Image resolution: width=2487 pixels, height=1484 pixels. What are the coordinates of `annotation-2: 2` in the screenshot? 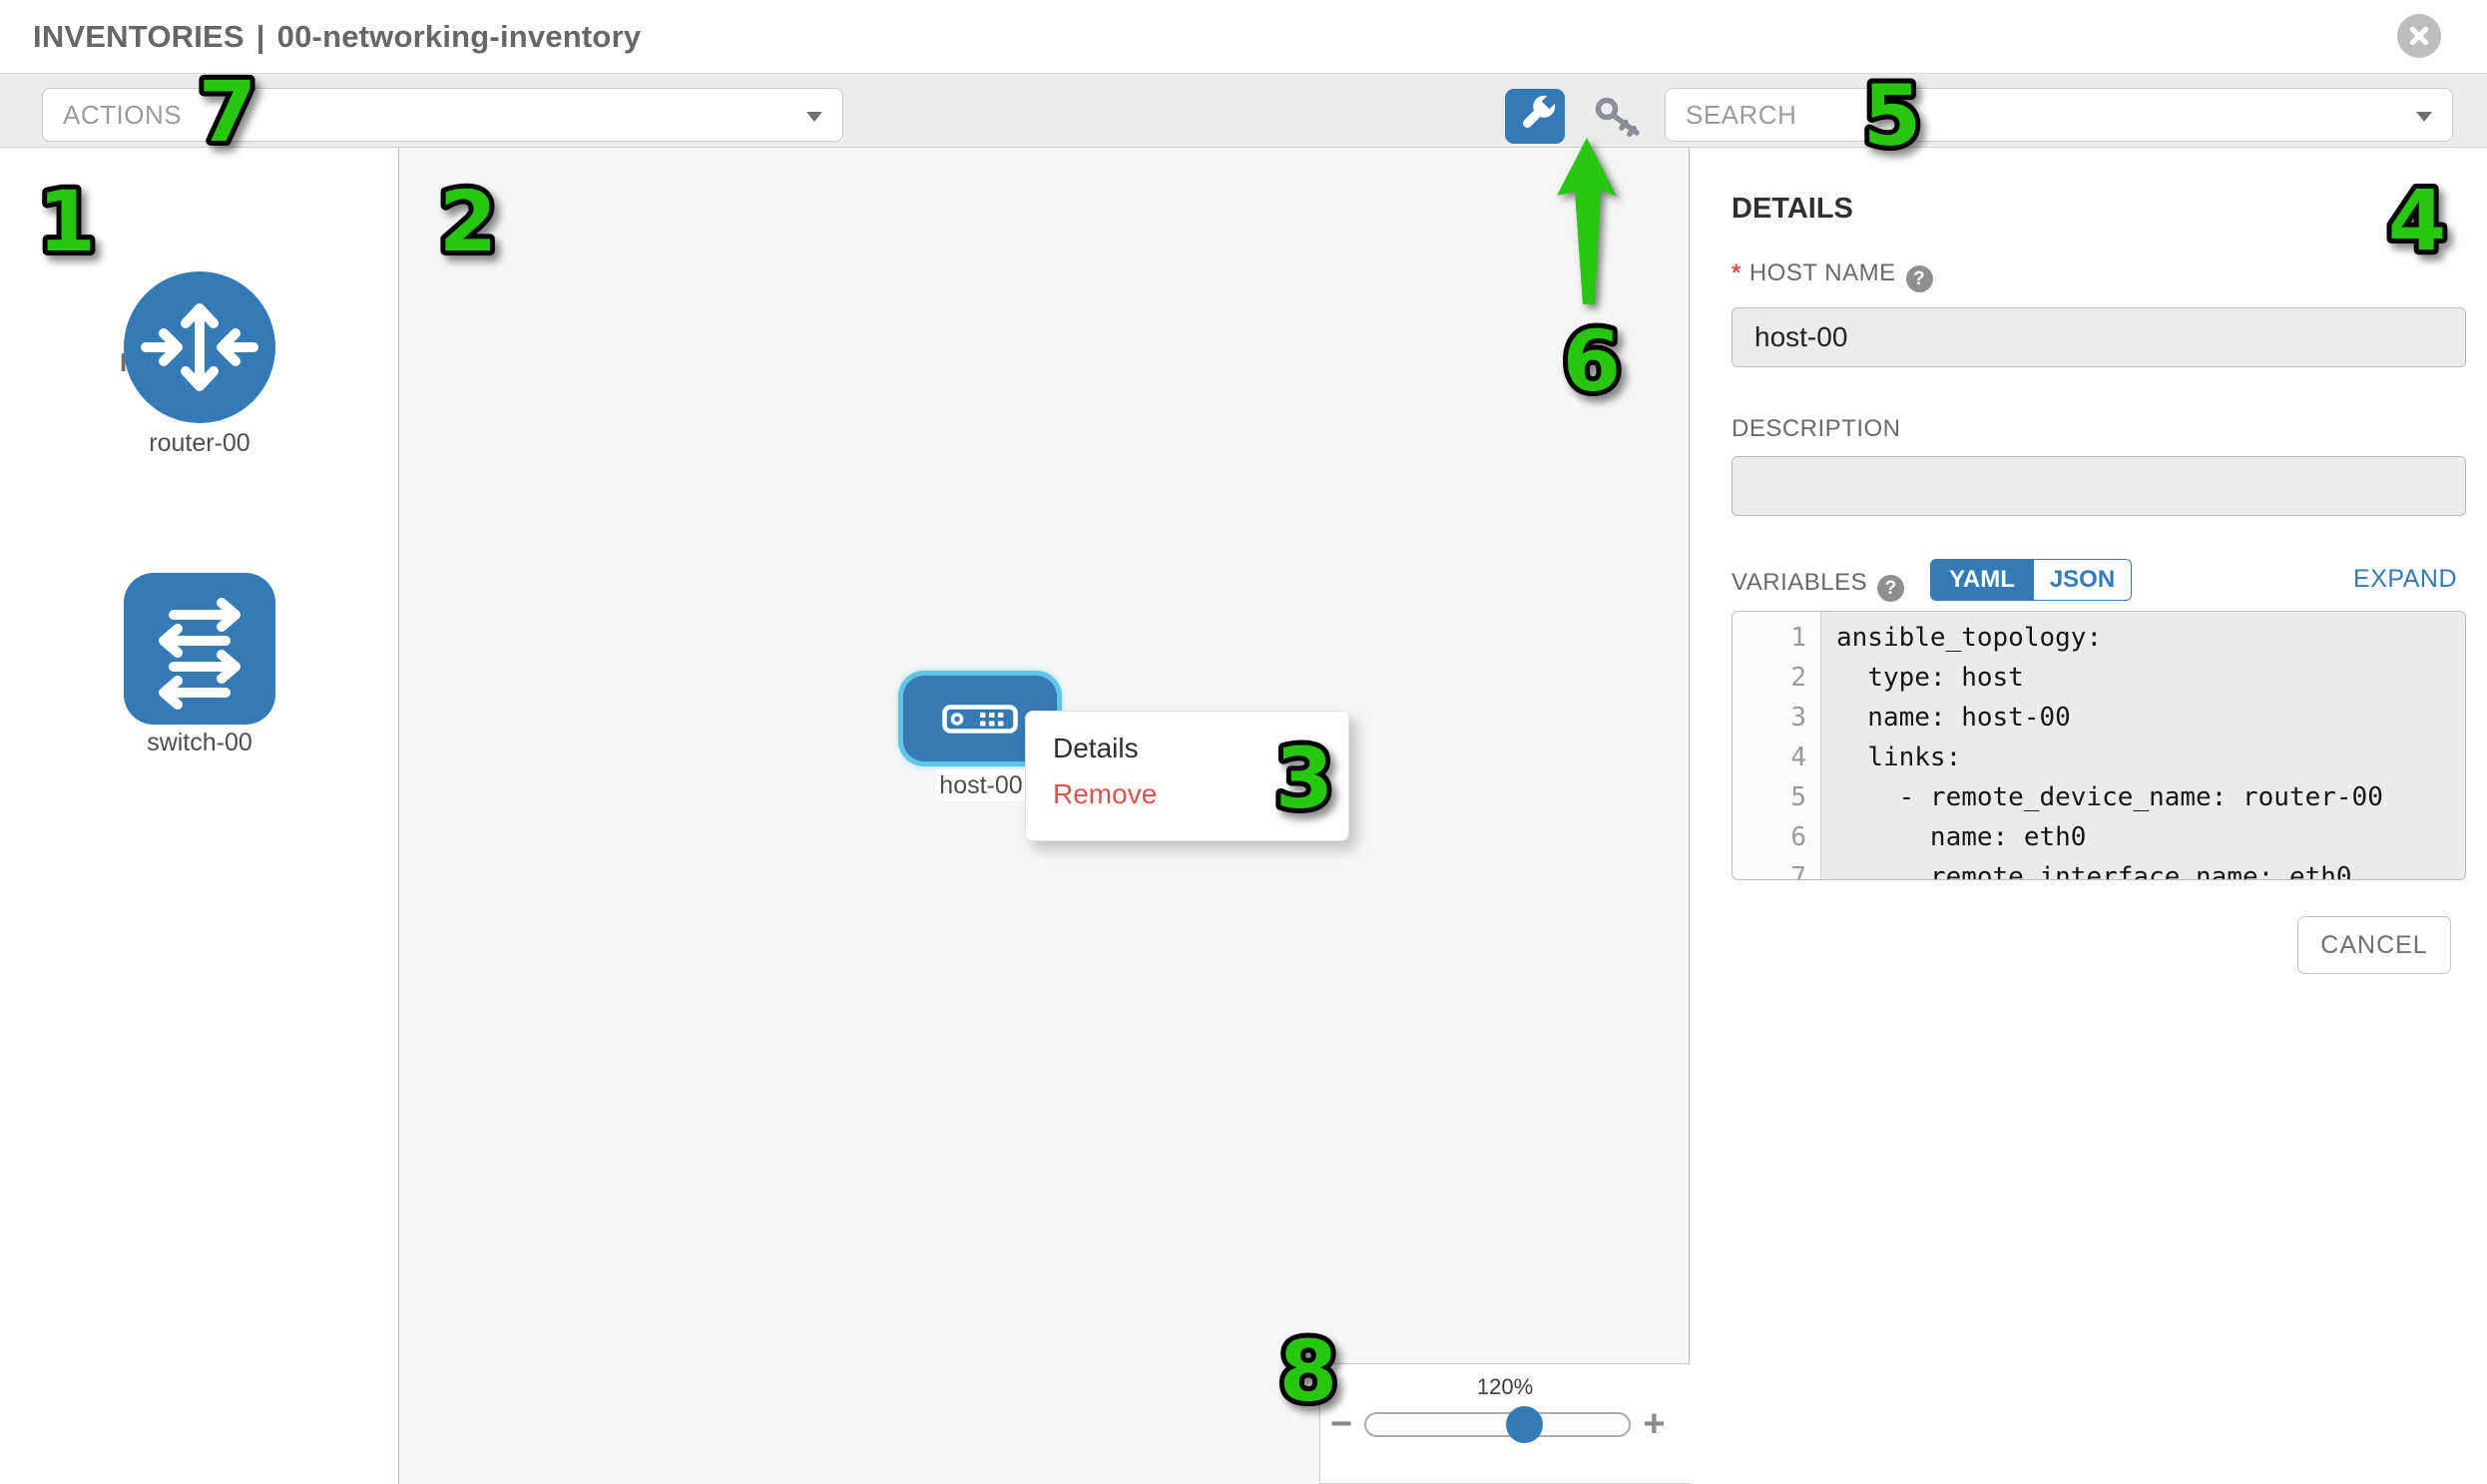 It's located at (468, 221).